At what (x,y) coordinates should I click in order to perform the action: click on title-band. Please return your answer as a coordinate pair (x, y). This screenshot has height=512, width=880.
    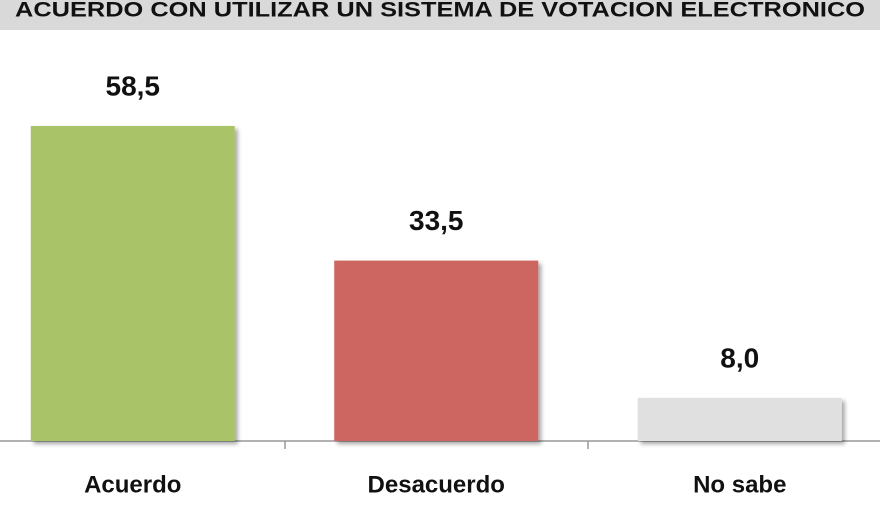
    Looking at the image, I should click on (440, 15).